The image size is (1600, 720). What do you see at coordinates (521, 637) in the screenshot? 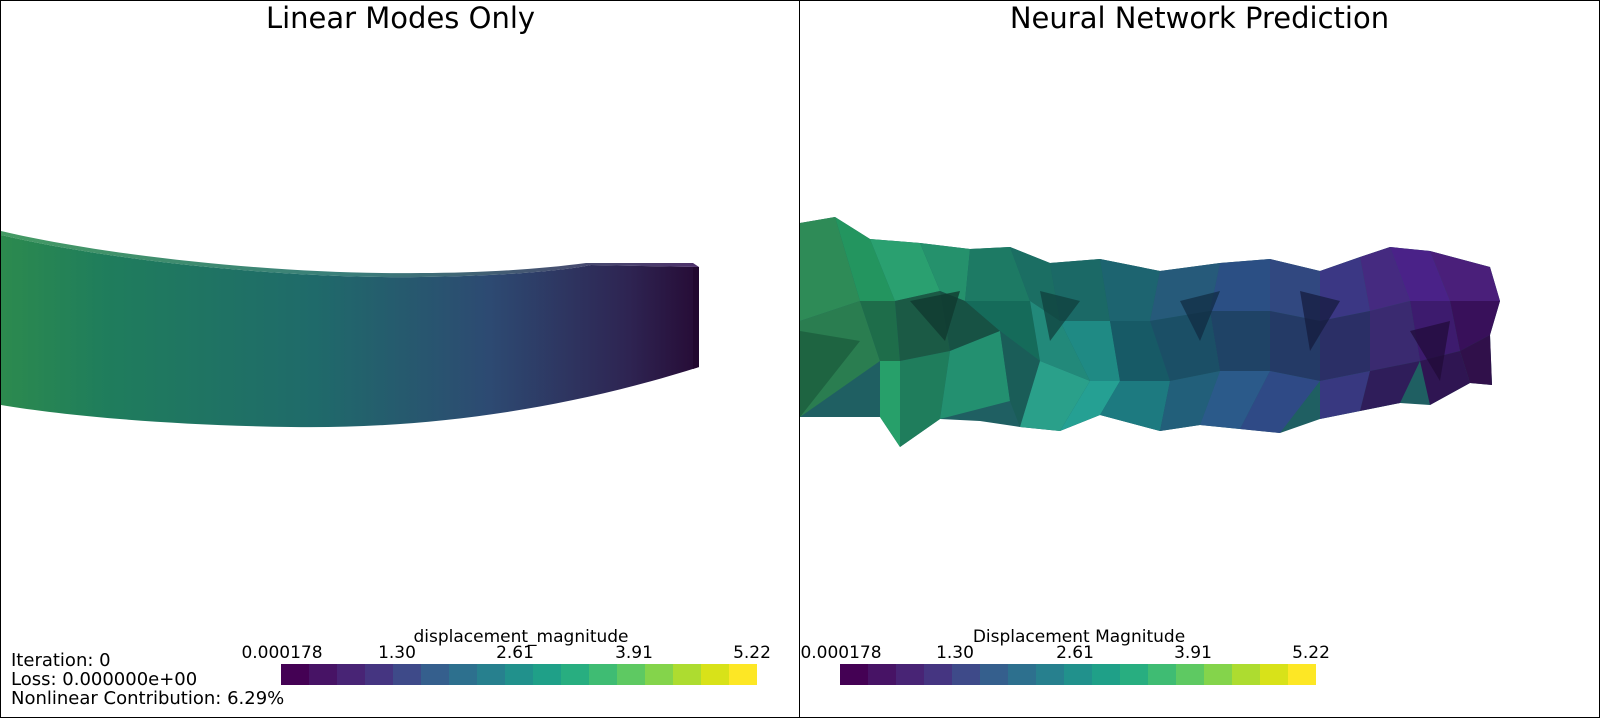
I see `left-colorbar-title: displacement_magnitude` at bounding box center [521, 637].